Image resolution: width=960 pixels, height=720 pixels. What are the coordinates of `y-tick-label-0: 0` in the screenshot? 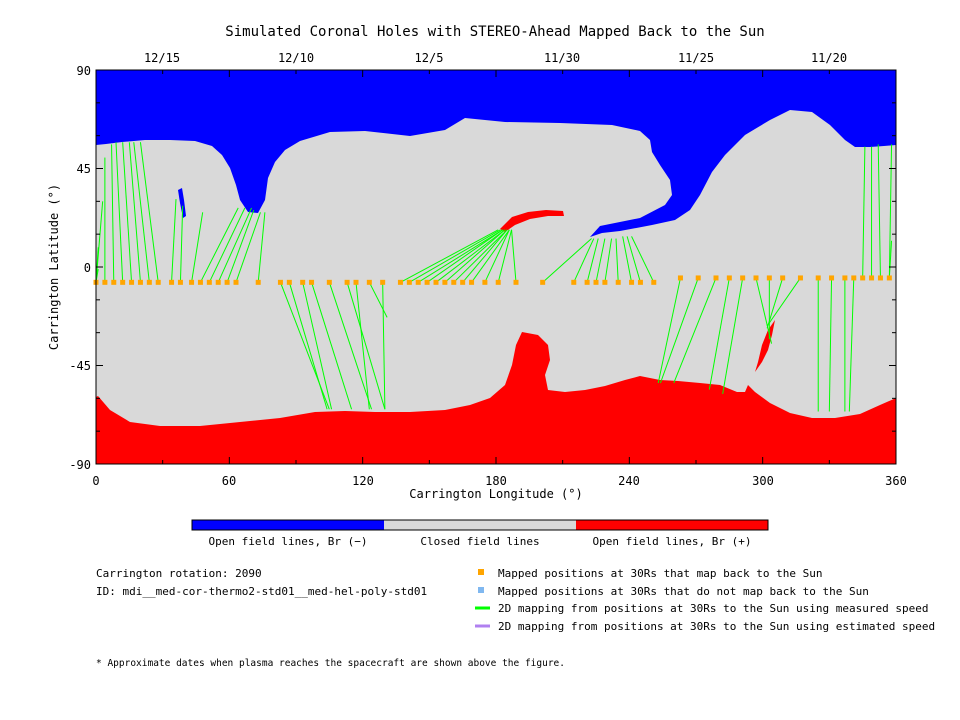 It's located at (87, 268).